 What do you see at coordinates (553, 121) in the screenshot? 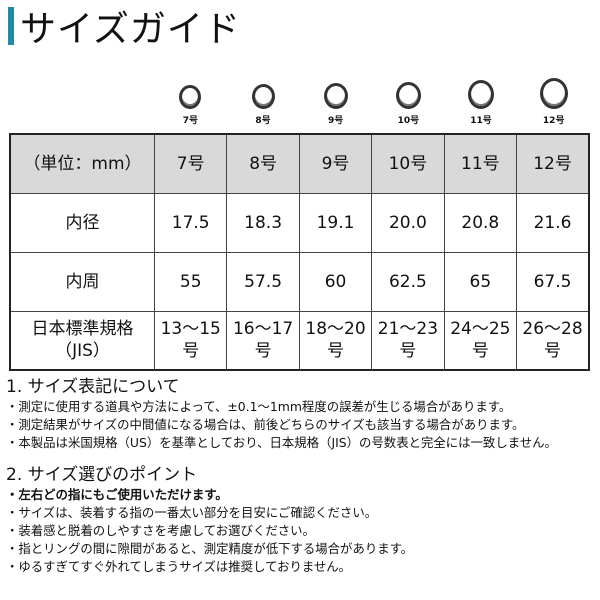
I see `ring-label: 12号` at bounding box center [553, 121].